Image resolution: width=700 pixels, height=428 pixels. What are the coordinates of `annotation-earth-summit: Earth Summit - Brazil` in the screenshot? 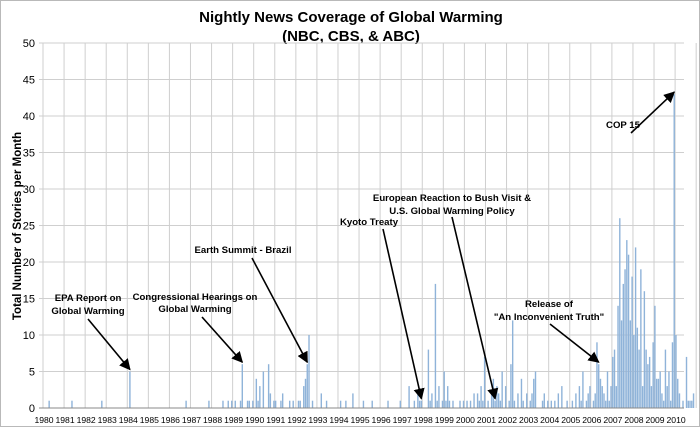 It's located at (242, 250).